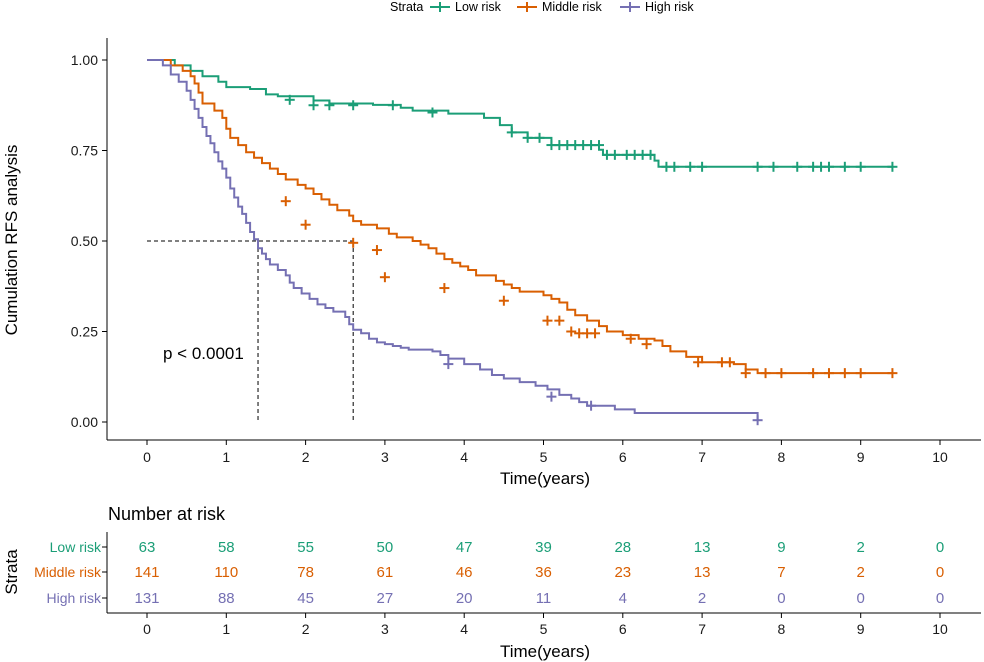 Image resolution: width=984 pixels, height=662 pixels. I want to click on legend-item-high-risk: High risk, so click(657, 7).